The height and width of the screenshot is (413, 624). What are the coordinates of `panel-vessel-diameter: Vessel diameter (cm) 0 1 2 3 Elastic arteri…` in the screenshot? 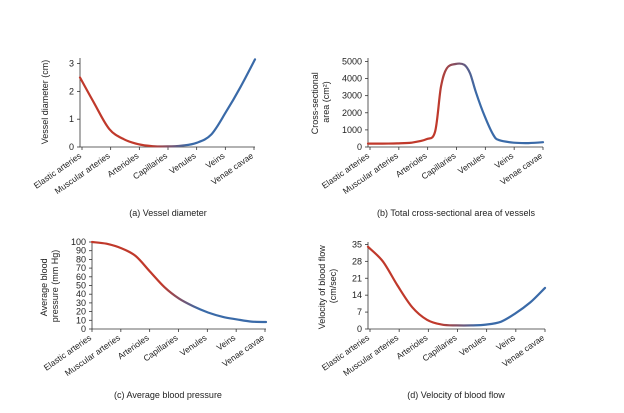 It's located at (144, 138).